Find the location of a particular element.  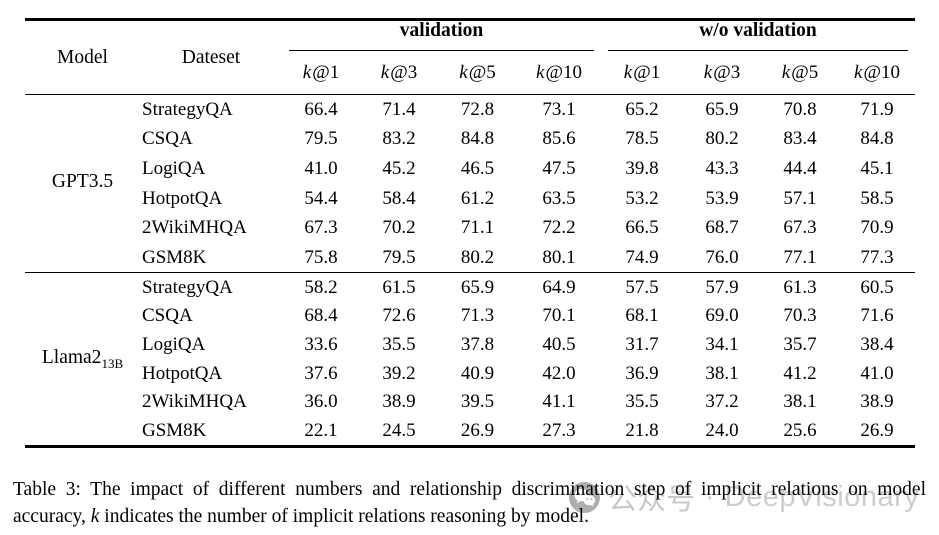

cell-value: 46.5 is located at coordinates (477, 168).